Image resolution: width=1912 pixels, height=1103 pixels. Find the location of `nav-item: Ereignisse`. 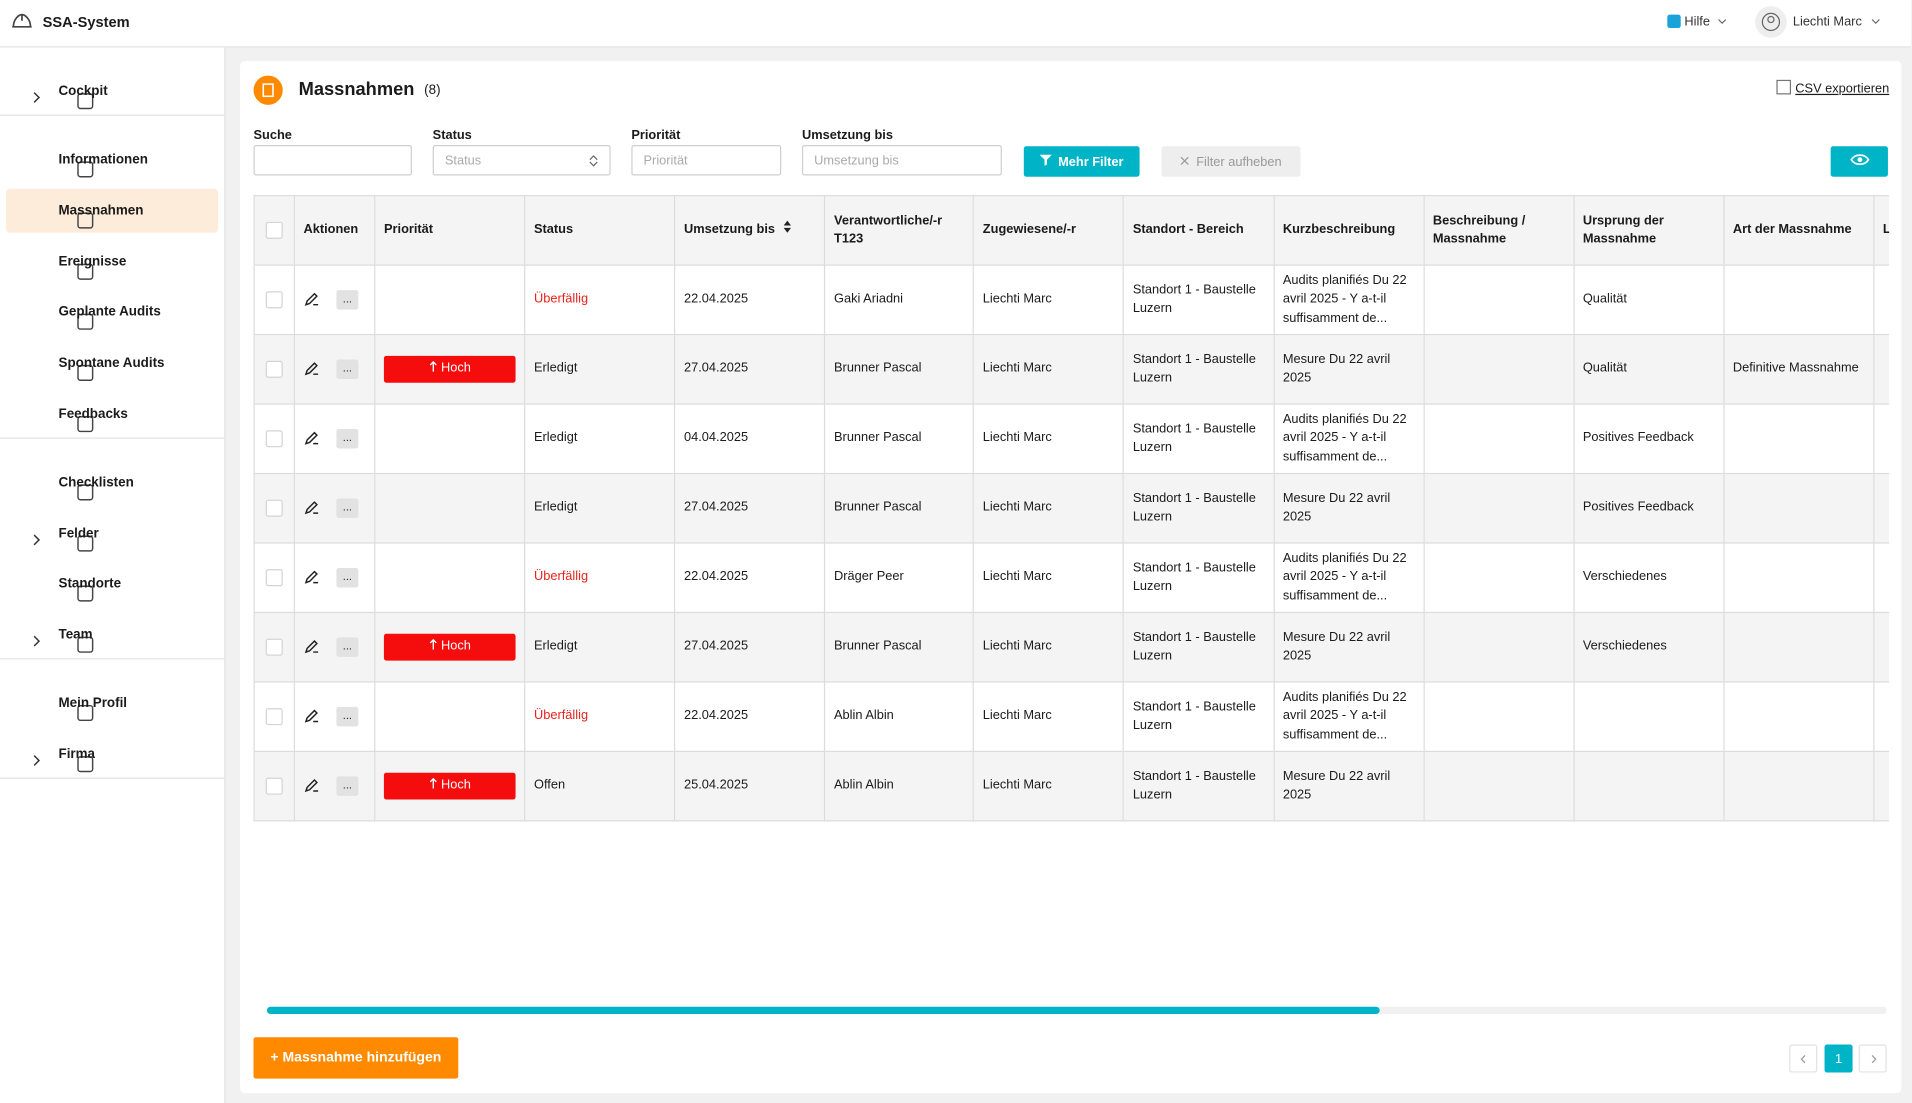

nav-item: Ereignisse is located at coordinates (112, 262).